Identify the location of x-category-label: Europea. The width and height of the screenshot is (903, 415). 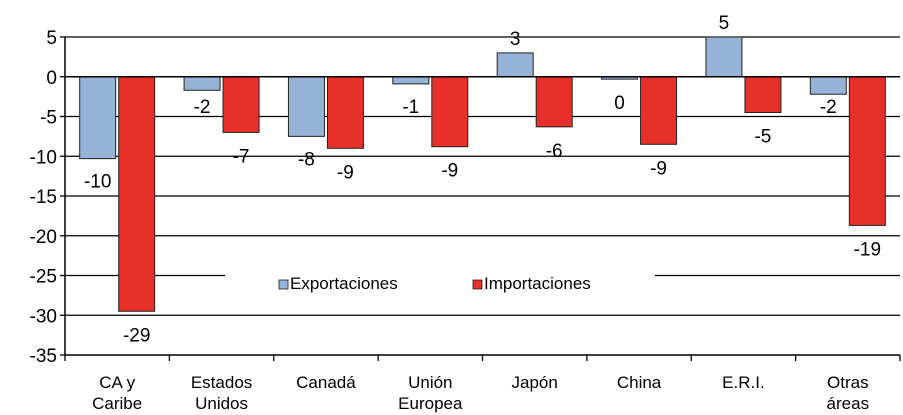
(430, 403).